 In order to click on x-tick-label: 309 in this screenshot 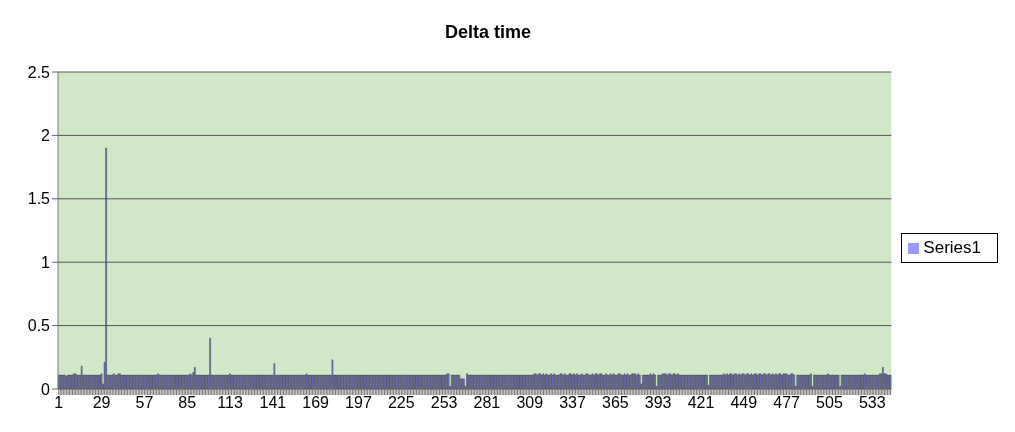, I will do `click(530, 403)`.